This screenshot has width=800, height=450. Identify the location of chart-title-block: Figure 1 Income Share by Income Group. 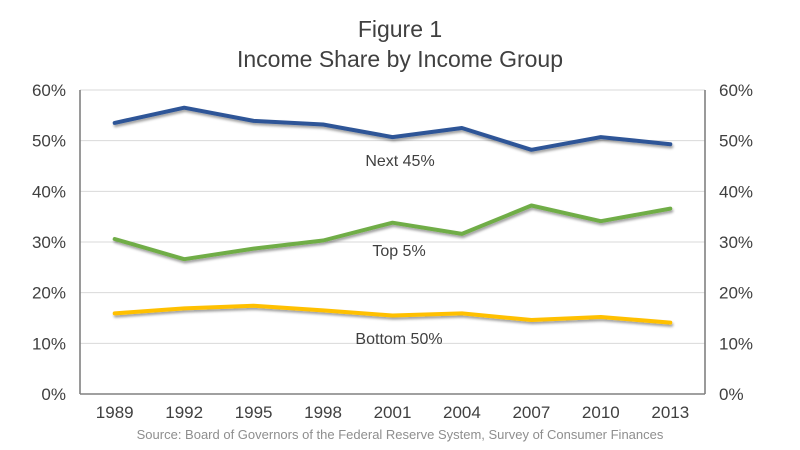
(400, 44).